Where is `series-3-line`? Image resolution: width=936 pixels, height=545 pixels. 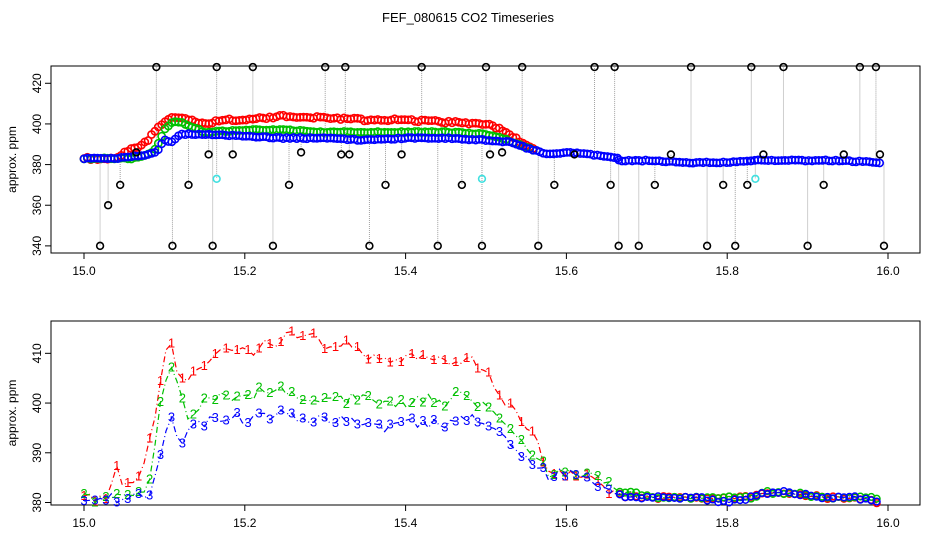 series-3-line is located at coordinates (480, 456).